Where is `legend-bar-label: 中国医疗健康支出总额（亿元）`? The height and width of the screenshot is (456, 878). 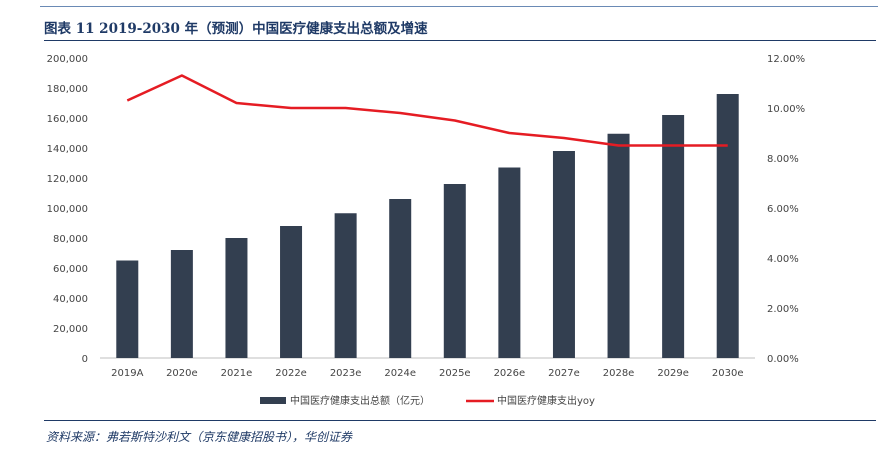 legend-bar-label: 中国医疗健康支出总额（亿元） is located at coordinates (360, 400).